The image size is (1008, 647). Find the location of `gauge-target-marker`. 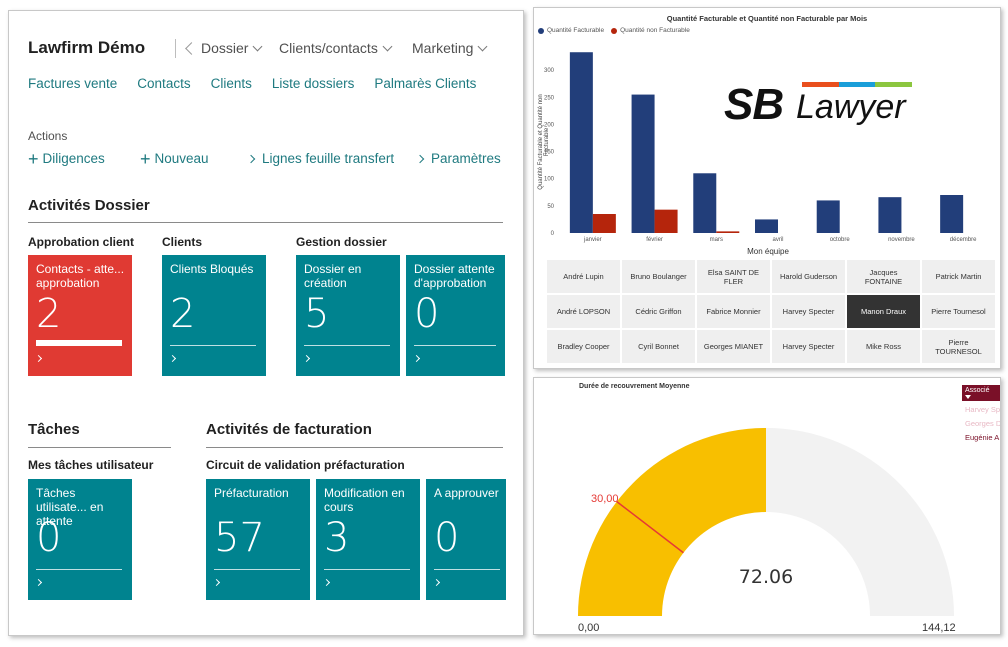

gauge-target-marker is located at coordinates (650, 527).